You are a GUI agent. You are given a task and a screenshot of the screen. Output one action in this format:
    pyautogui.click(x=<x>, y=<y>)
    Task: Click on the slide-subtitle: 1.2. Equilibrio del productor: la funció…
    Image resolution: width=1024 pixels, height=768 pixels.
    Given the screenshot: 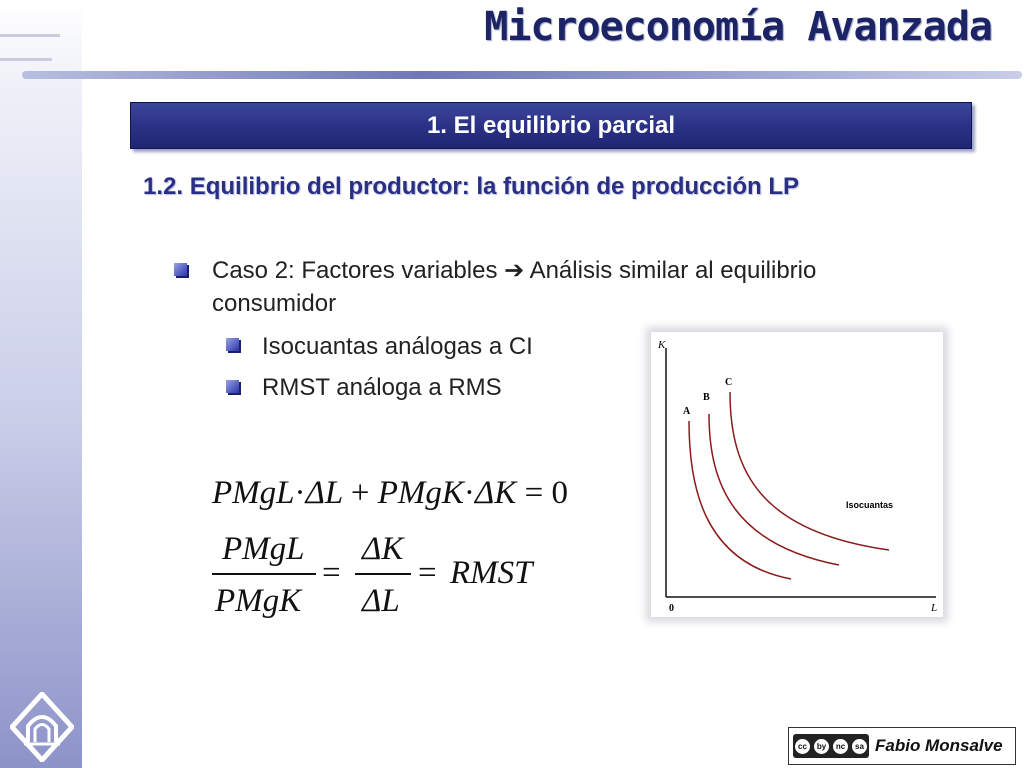 What is the action you would take?
    pyautogui.click(x=471, y=186)
    